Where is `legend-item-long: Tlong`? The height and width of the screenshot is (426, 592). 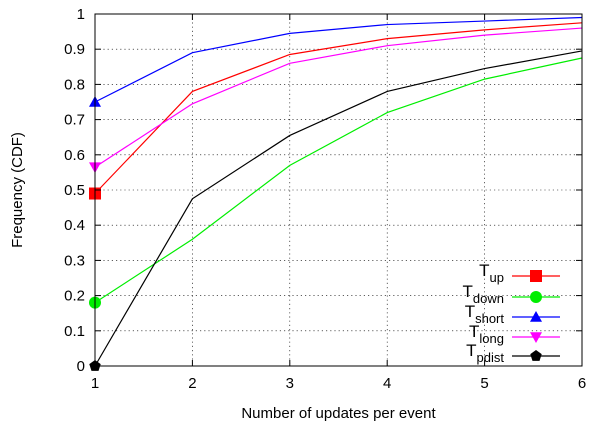 legend-item-long: Tlong is located at coordinates (514, 334).